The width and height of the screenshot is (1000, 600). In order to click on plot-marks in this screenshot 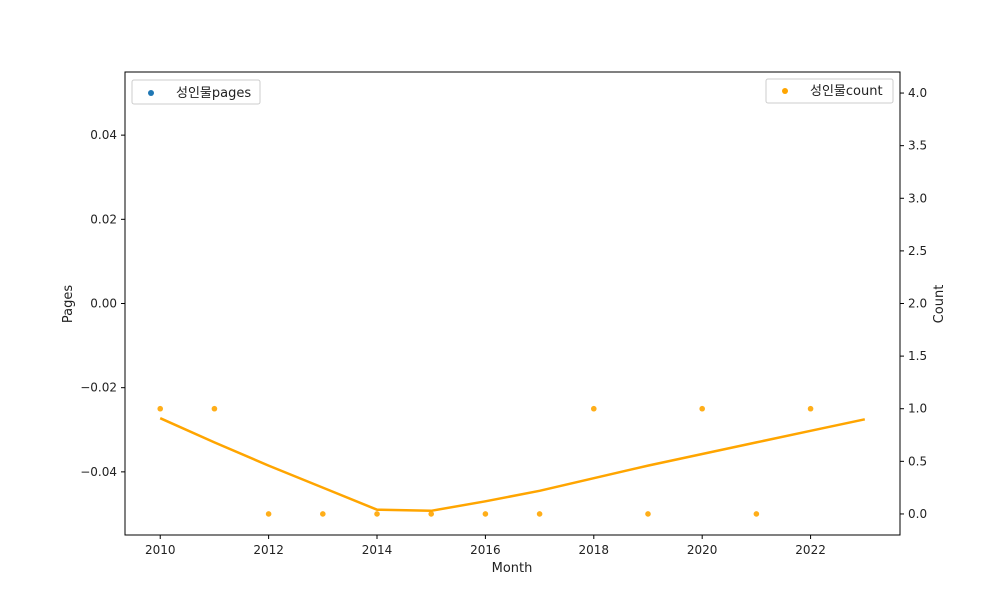, I will do `click(511, 461)`.